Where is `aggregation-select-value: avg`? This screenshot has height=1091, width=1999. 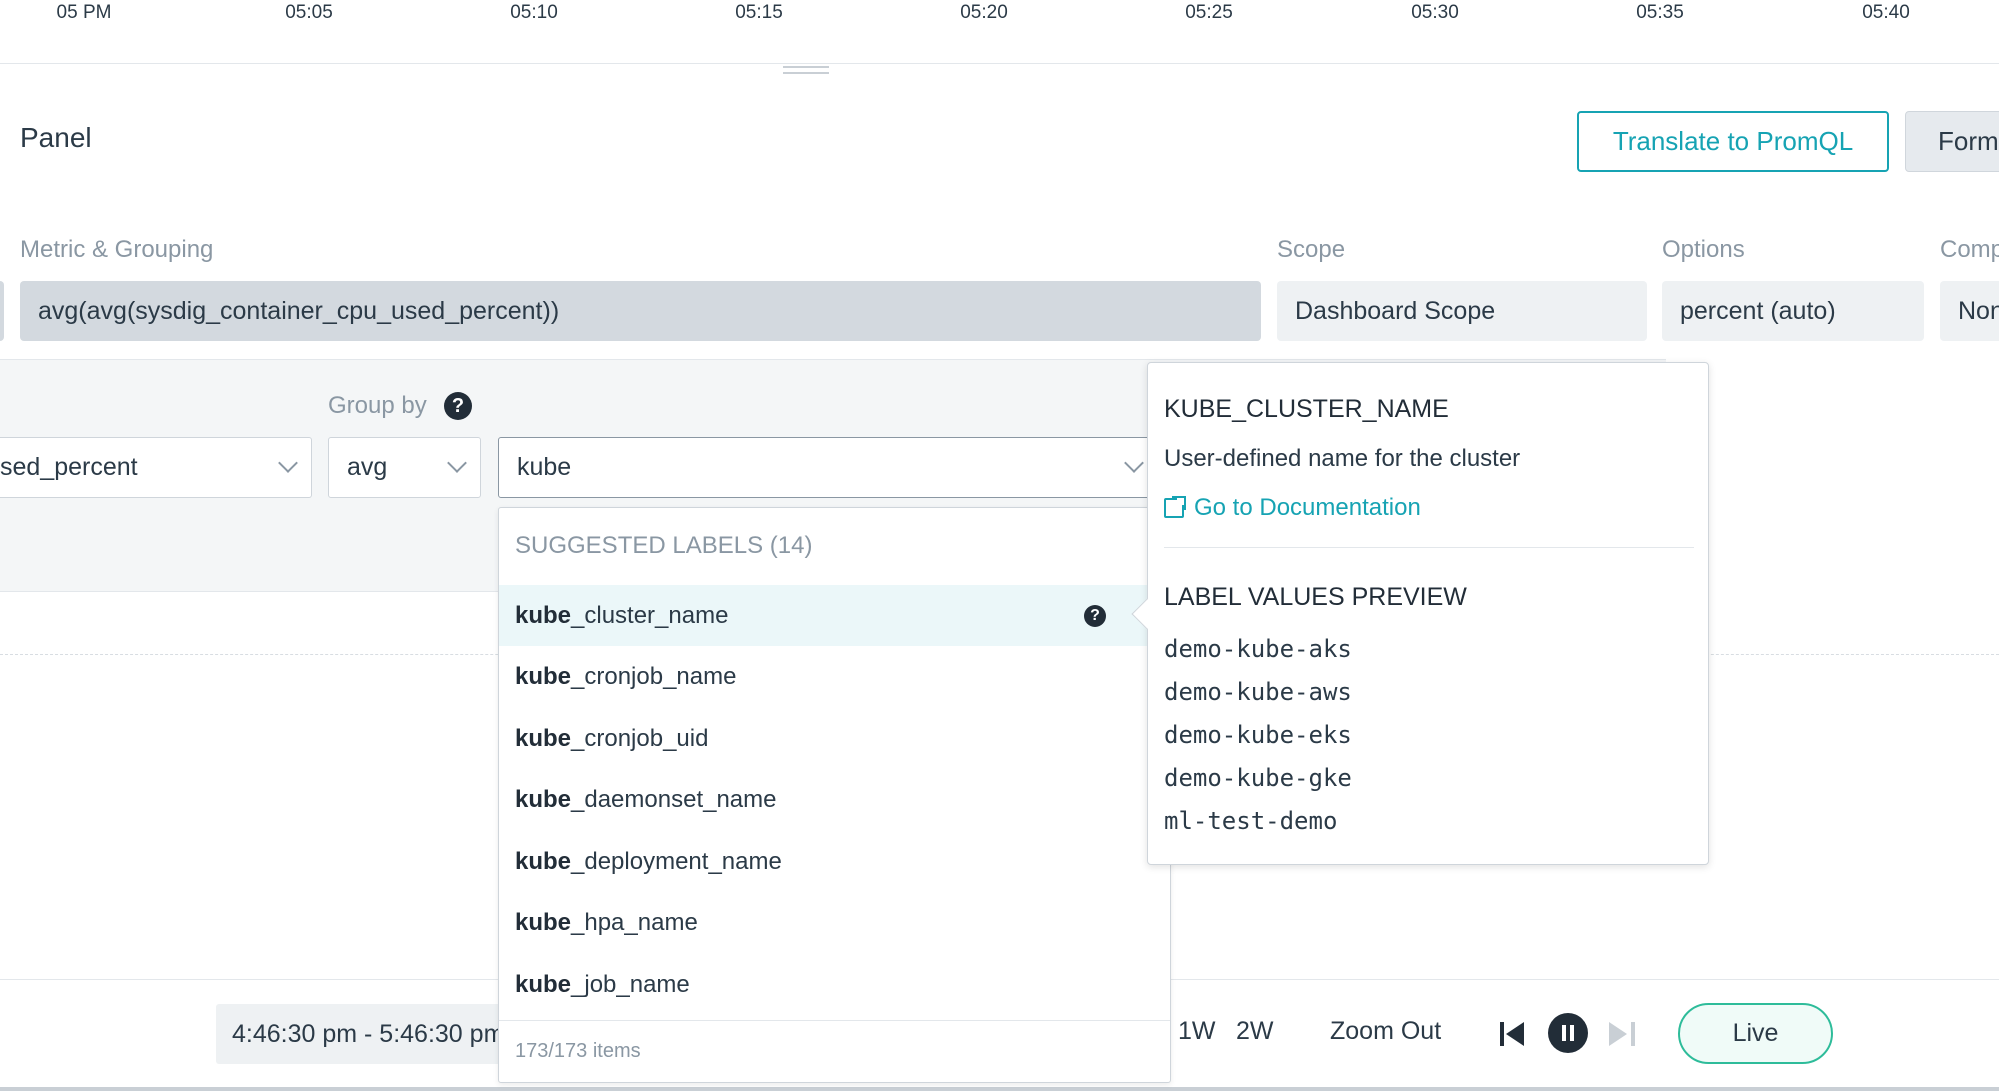 aggregation-select-value: avg is located at coordinates (367, 467).